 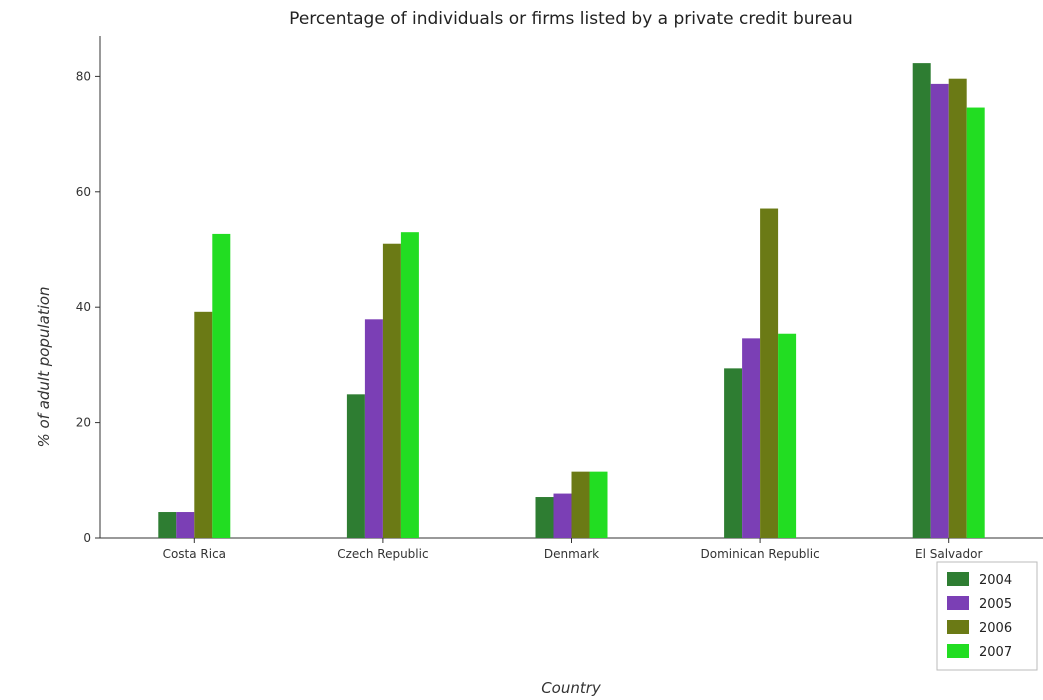 What do you see at coordinates (995, 580) in the screenshot?
I see `legend-label: 2004` at bounding box center [995, 580].